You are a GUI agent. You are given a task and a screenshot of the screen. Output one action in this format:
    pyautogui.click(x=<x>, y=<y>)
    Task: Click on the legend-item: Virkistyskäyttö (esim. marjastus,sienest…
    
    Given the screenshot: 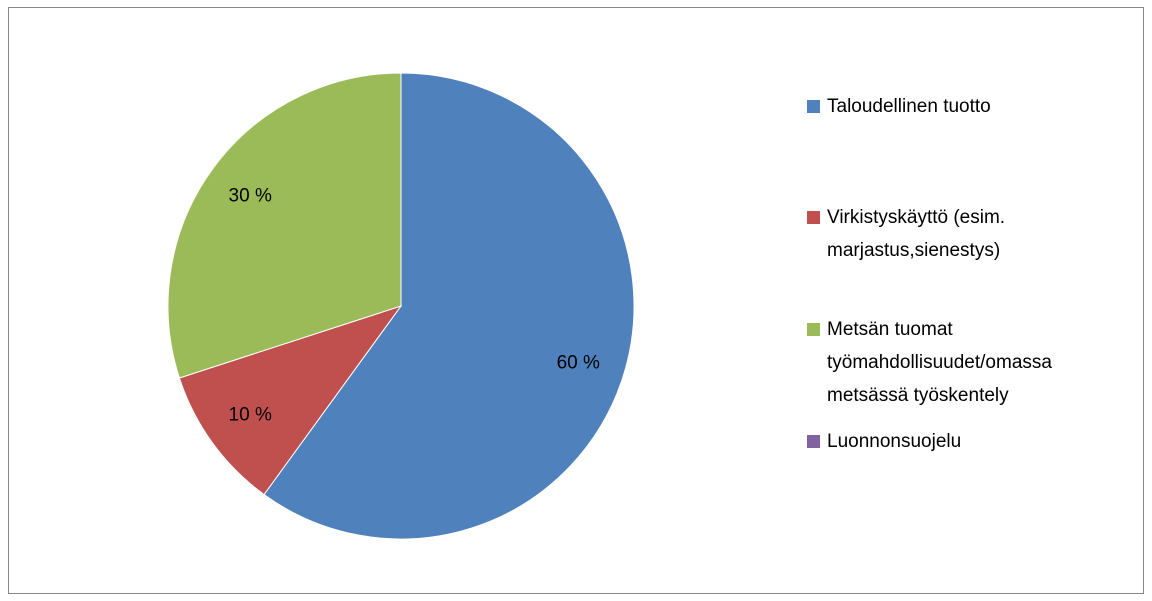 What is the action you would take?
    pyautogui.click(x=932, y=234)
    